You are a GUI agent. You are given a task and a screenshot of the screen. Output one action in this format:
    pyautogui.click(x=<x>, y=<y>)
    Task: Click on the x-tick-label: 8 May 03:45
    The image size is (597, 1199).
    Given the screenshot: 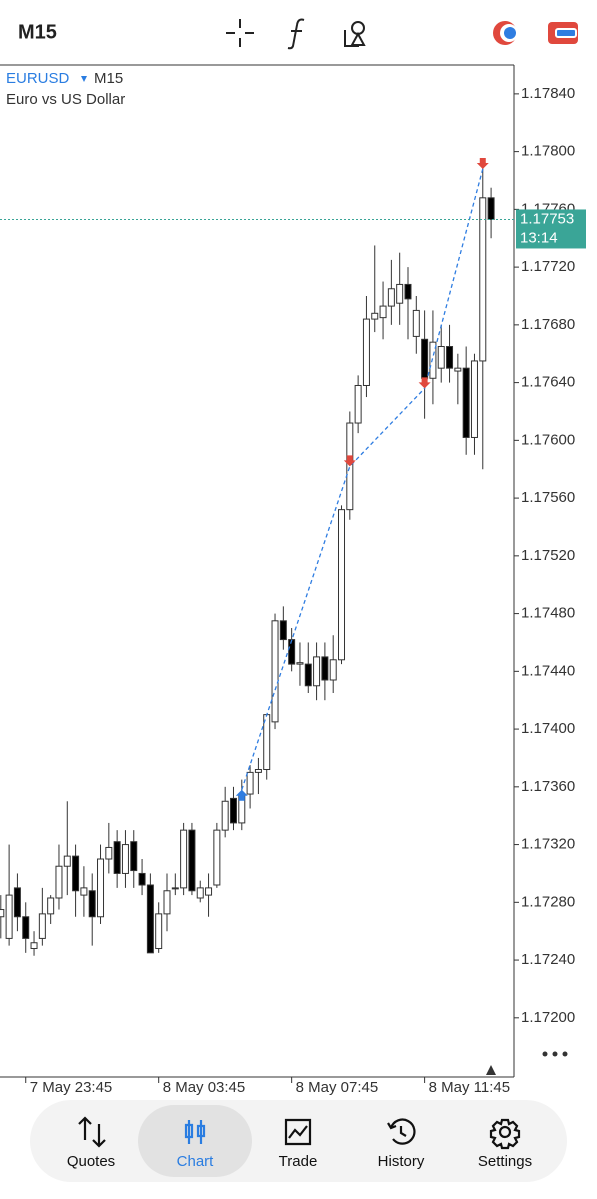 What is the action you would take?
    pyautogui.click(x=204, y=1087)
    